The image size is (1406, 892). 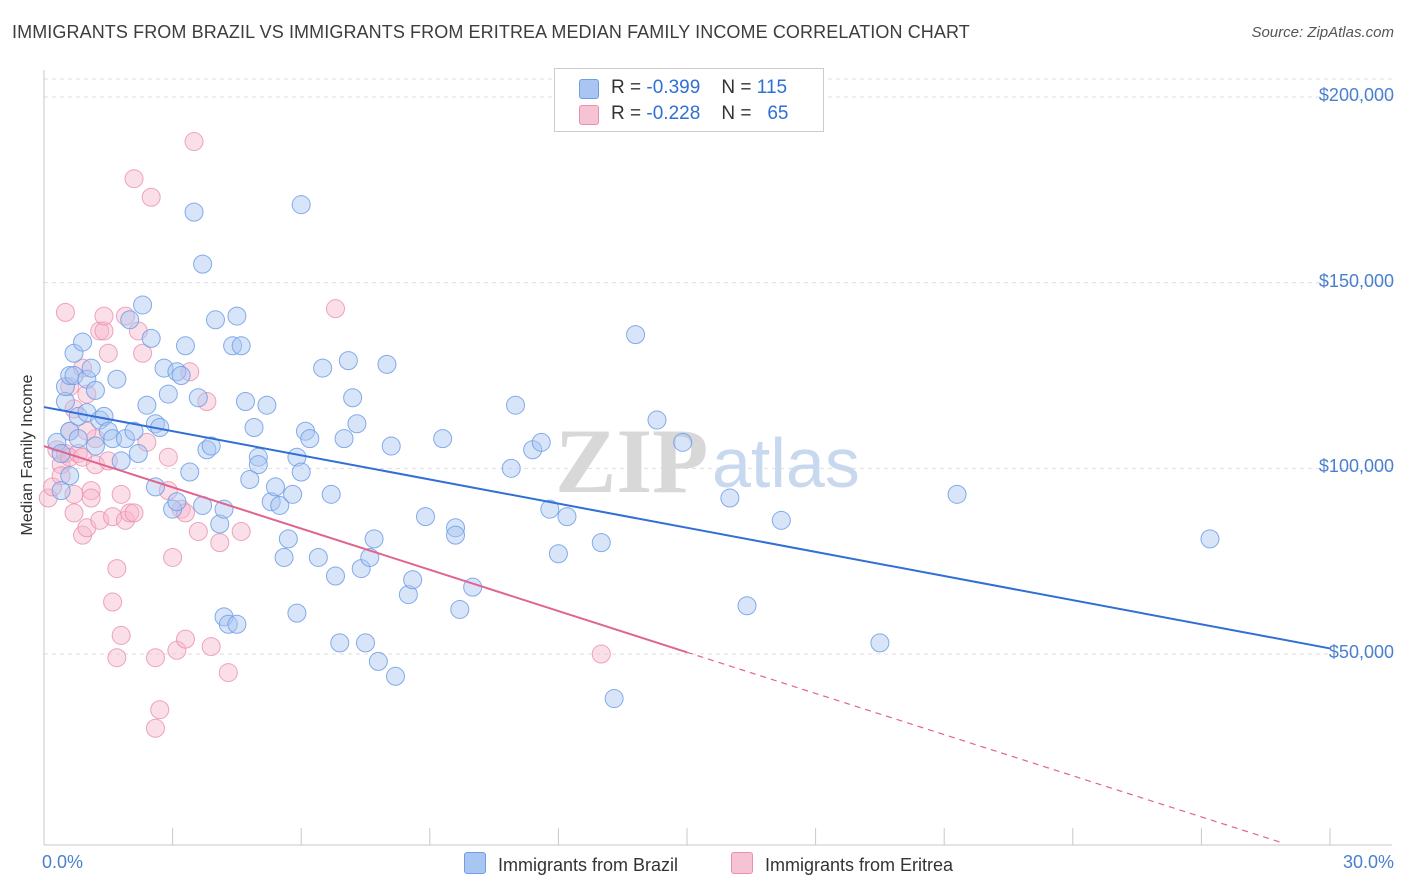 What do you see at coordinates (631, 461) in the screenshot?
I see `watermark-zip: ZIP` at bounding box center [631, 461].